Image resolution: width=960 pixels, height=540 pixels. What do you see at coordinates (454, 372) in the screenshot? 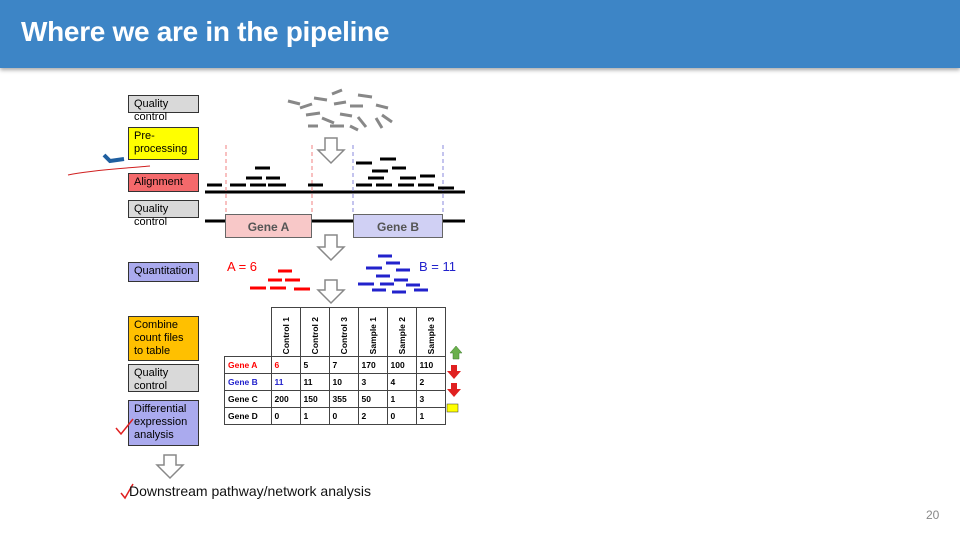
I see `down-arrow-icon` at bounding box center [454, 372].